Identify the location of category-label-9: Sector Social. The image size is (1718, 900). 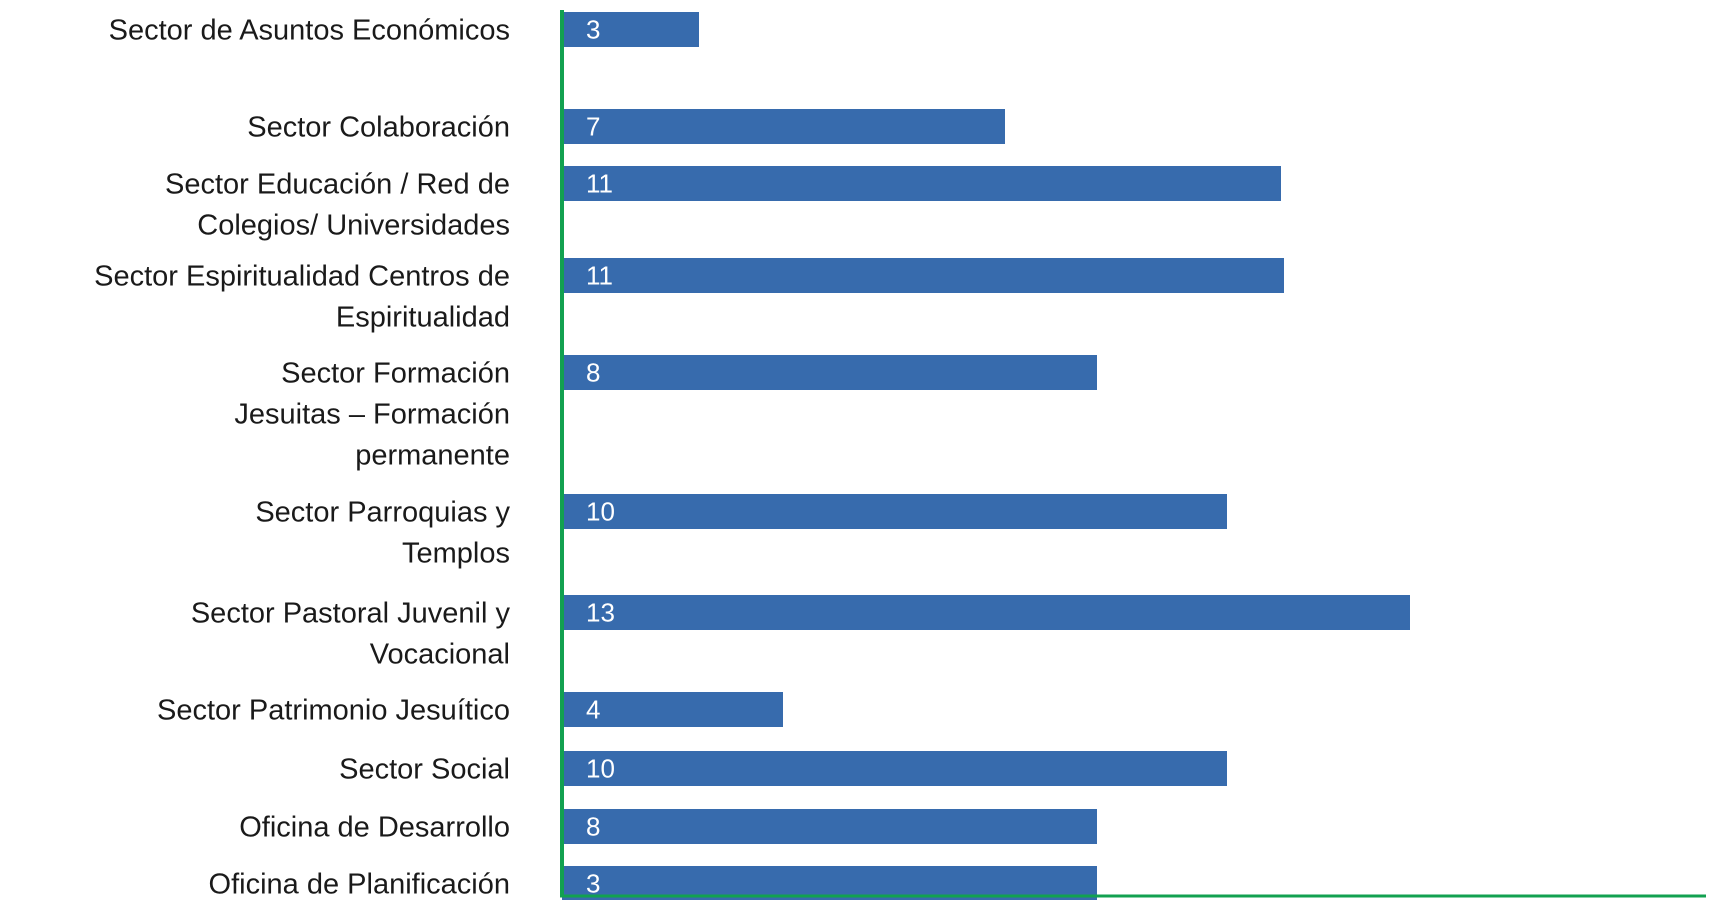
(424, 770).